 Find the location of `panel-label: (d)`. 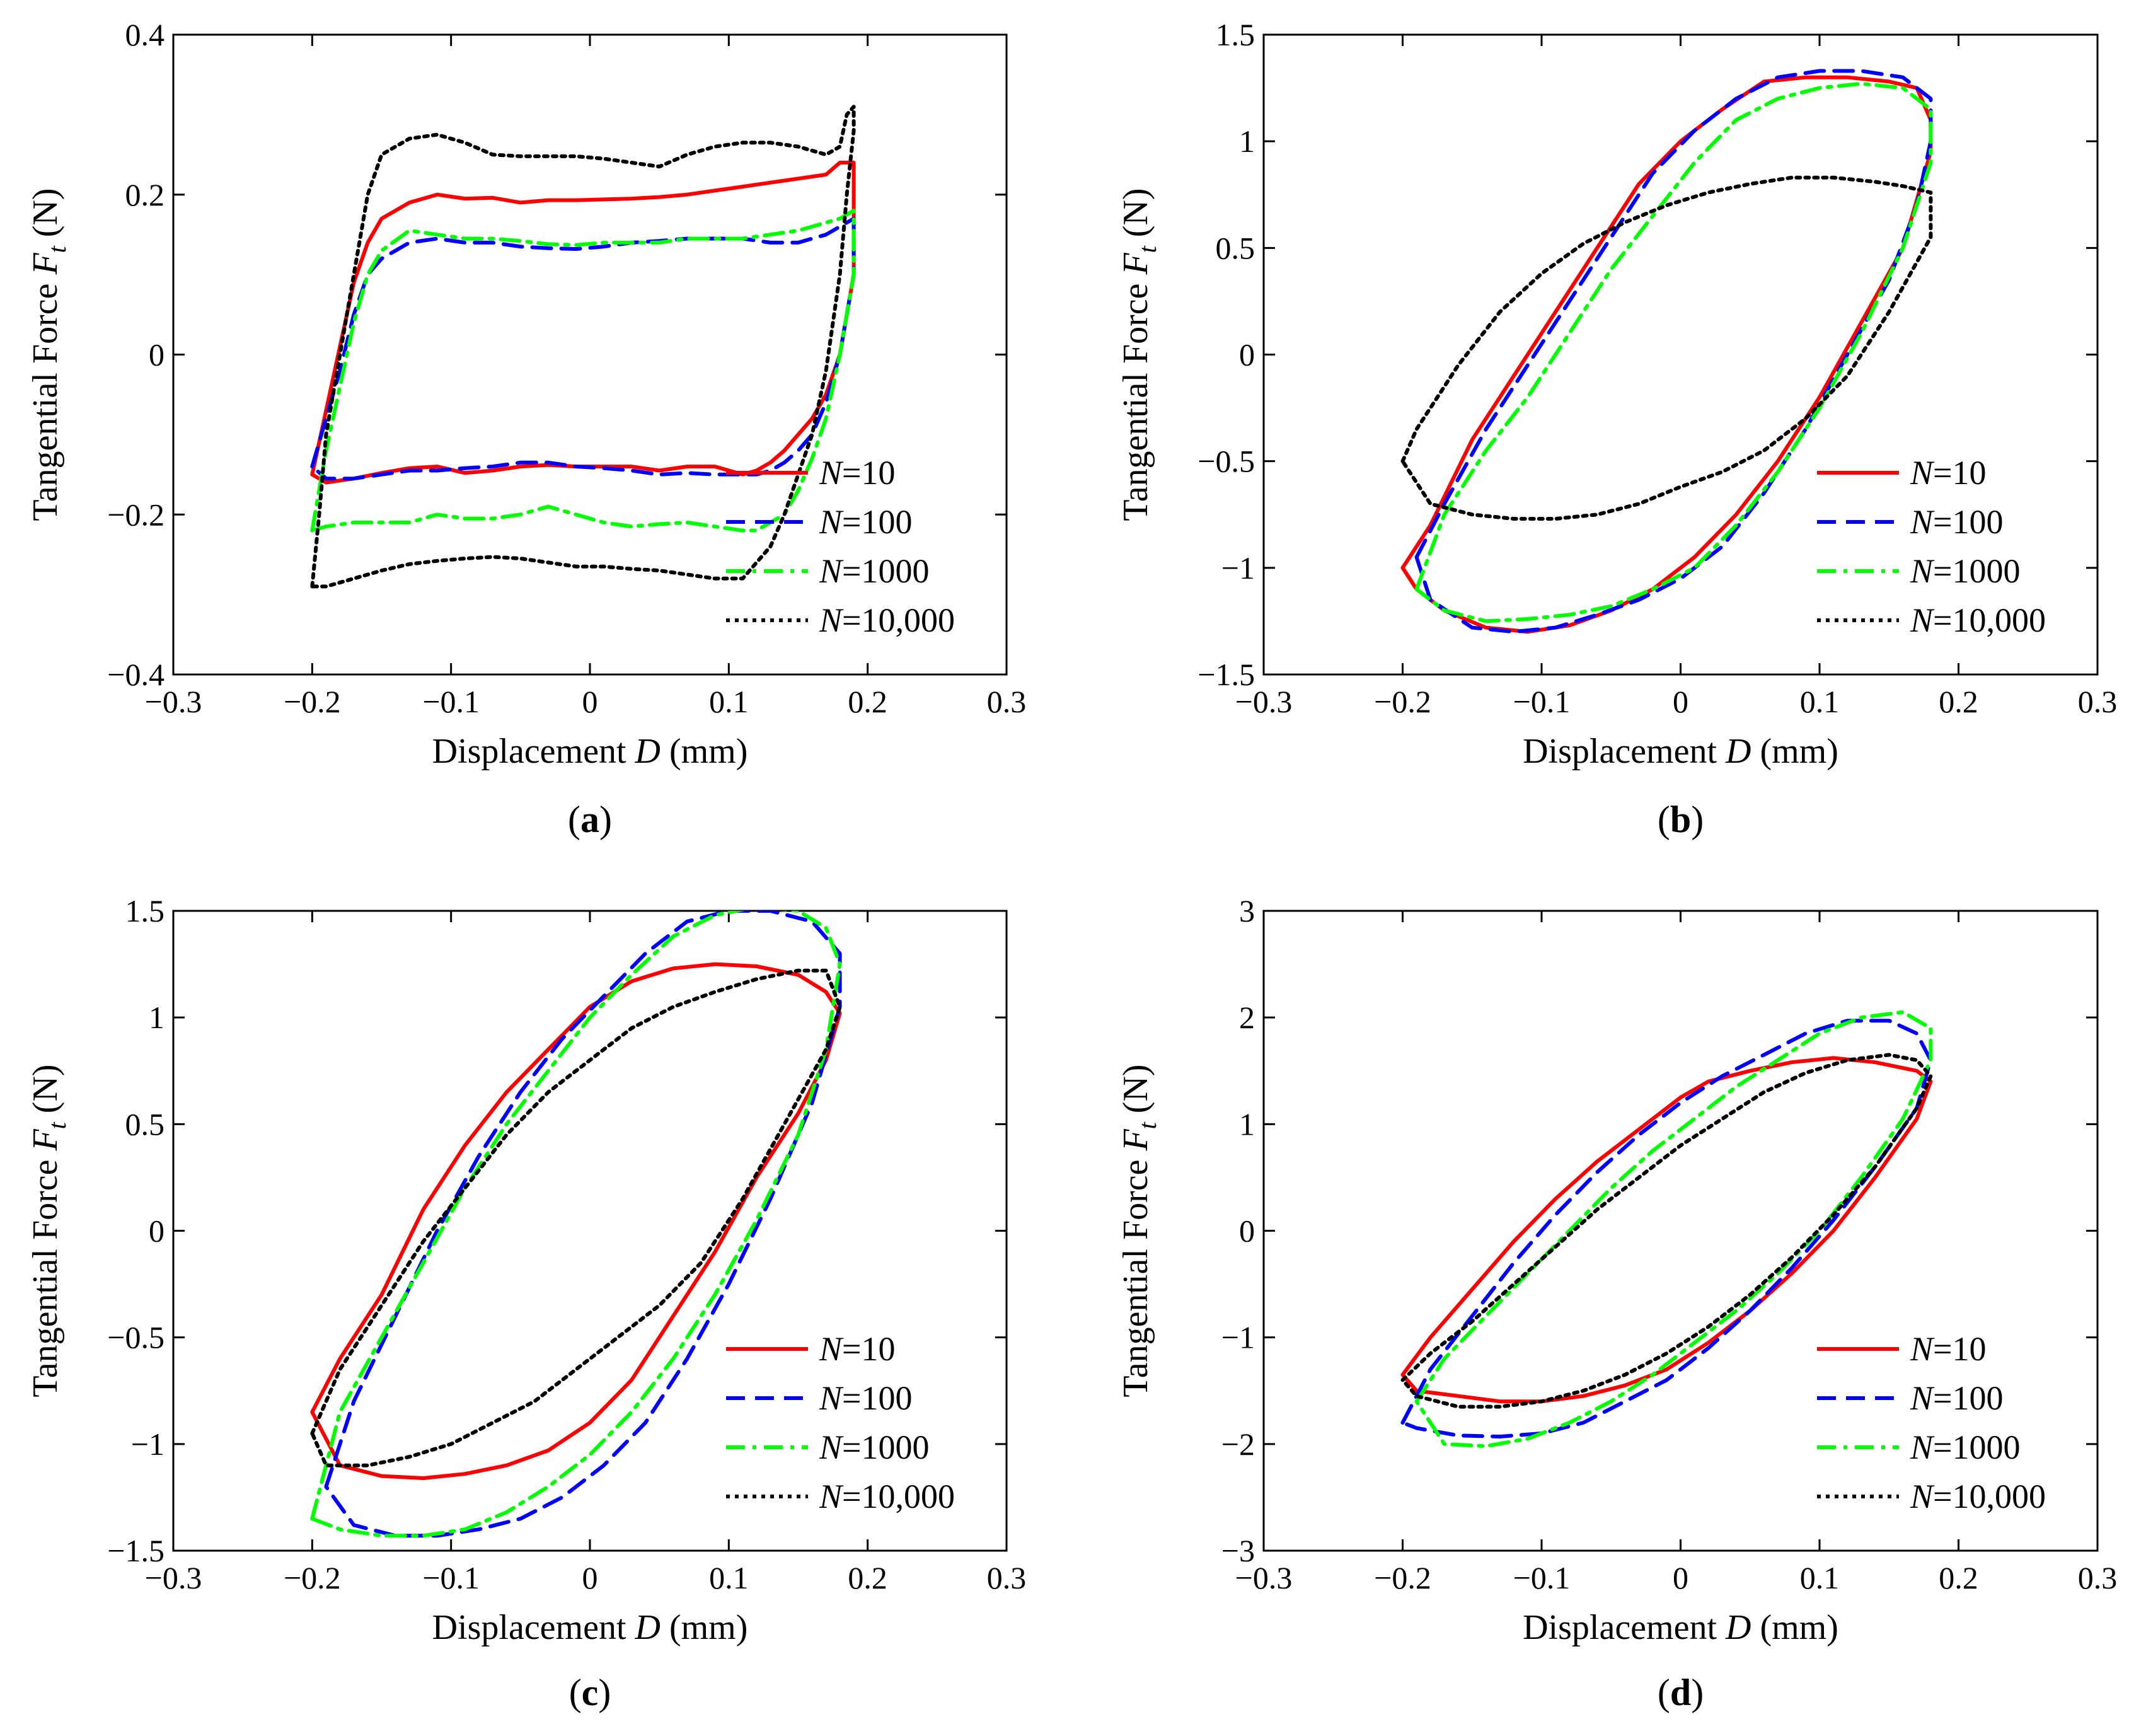

panel-label: (d) is located at coordinates (1681, 1692).